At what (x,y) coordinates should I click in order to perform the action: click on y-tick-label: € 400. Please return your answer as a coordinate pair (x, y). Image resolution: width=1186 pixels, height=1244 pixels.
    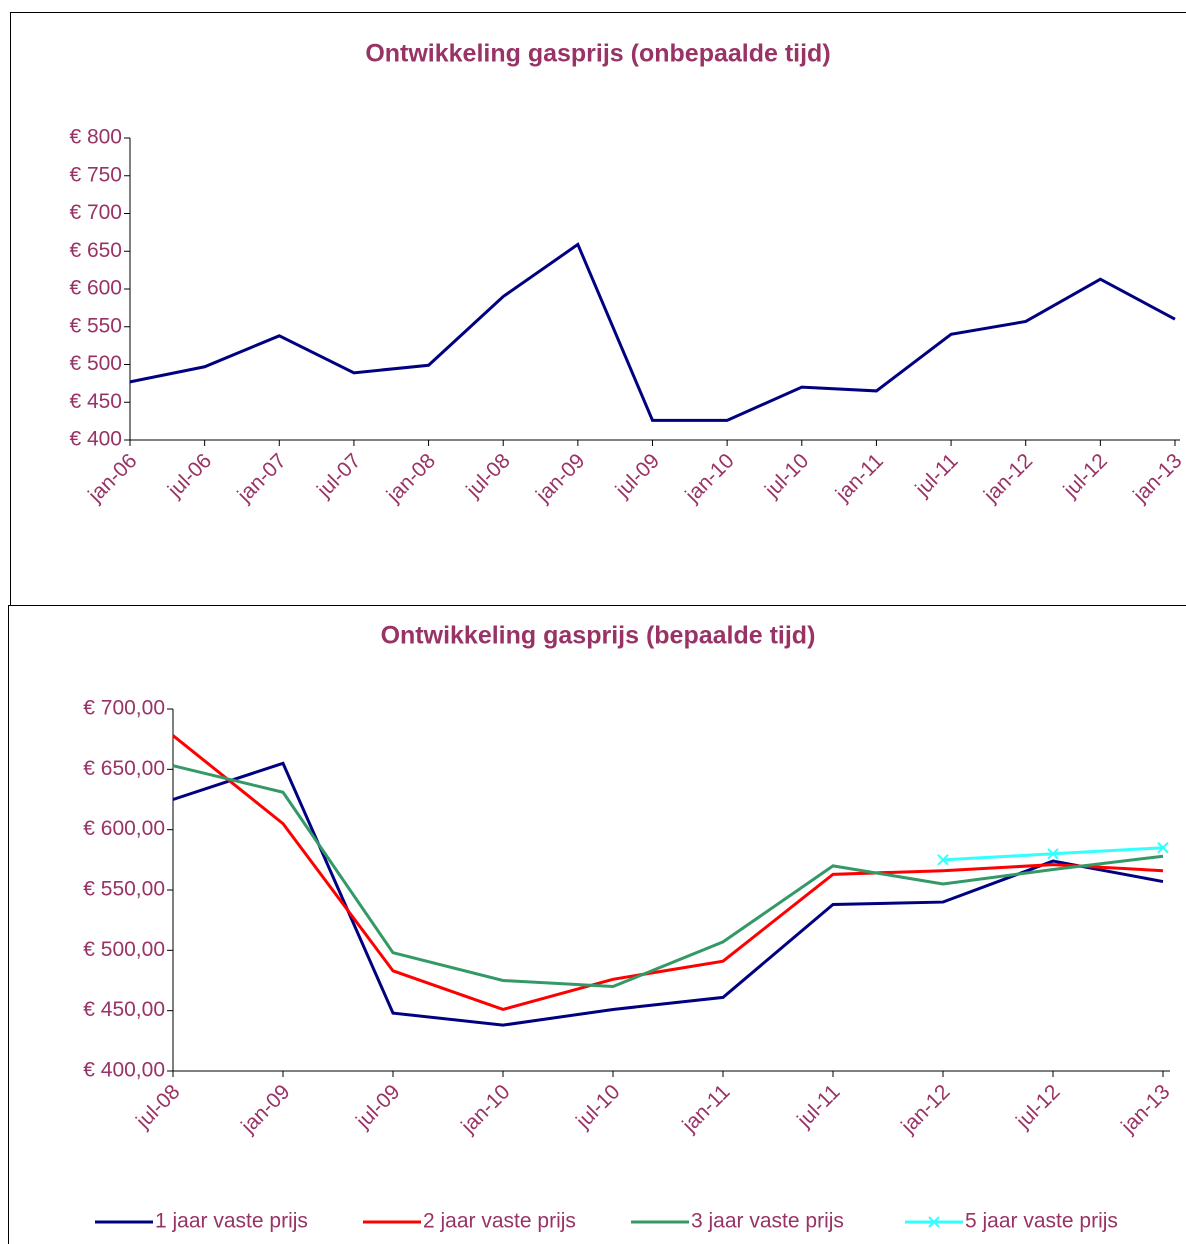
    Looking at the image, I should click on (95, 439).